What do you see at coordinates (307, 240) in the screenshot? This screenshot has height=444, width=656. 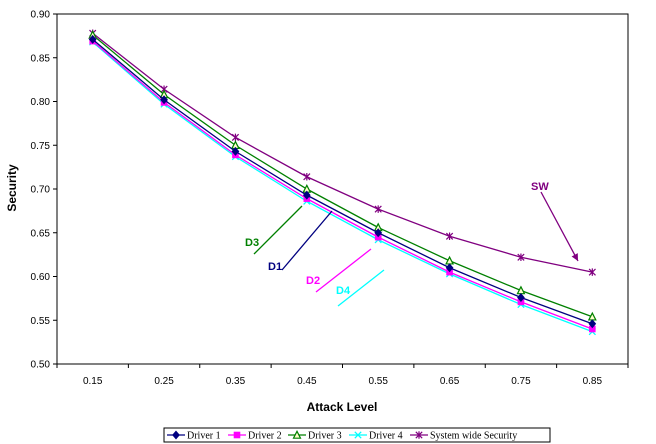 I see `annotation-pointer-d1` at bounding box center [307, 240].